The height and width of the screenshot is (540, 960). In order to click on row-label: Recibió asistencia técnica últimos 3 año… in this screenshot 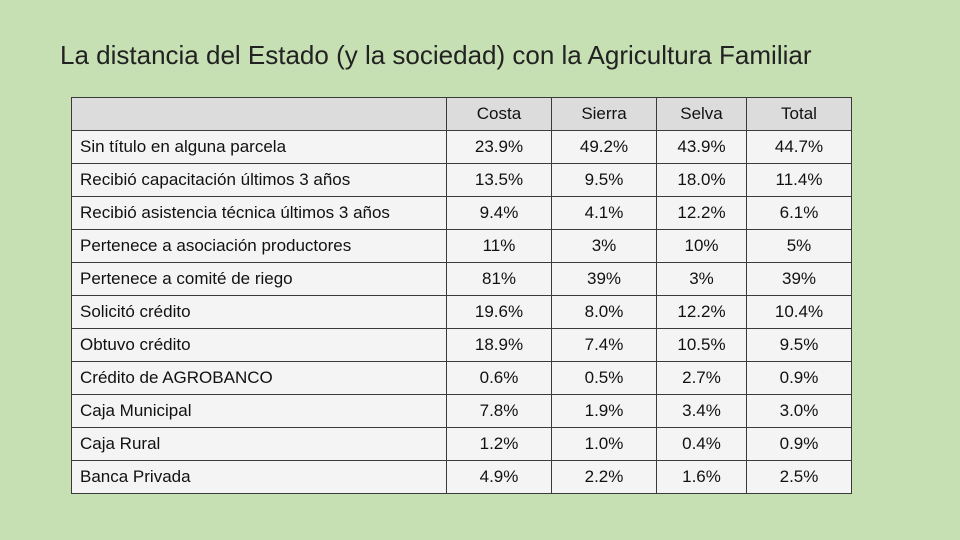, I will do `click(259, 213)`.